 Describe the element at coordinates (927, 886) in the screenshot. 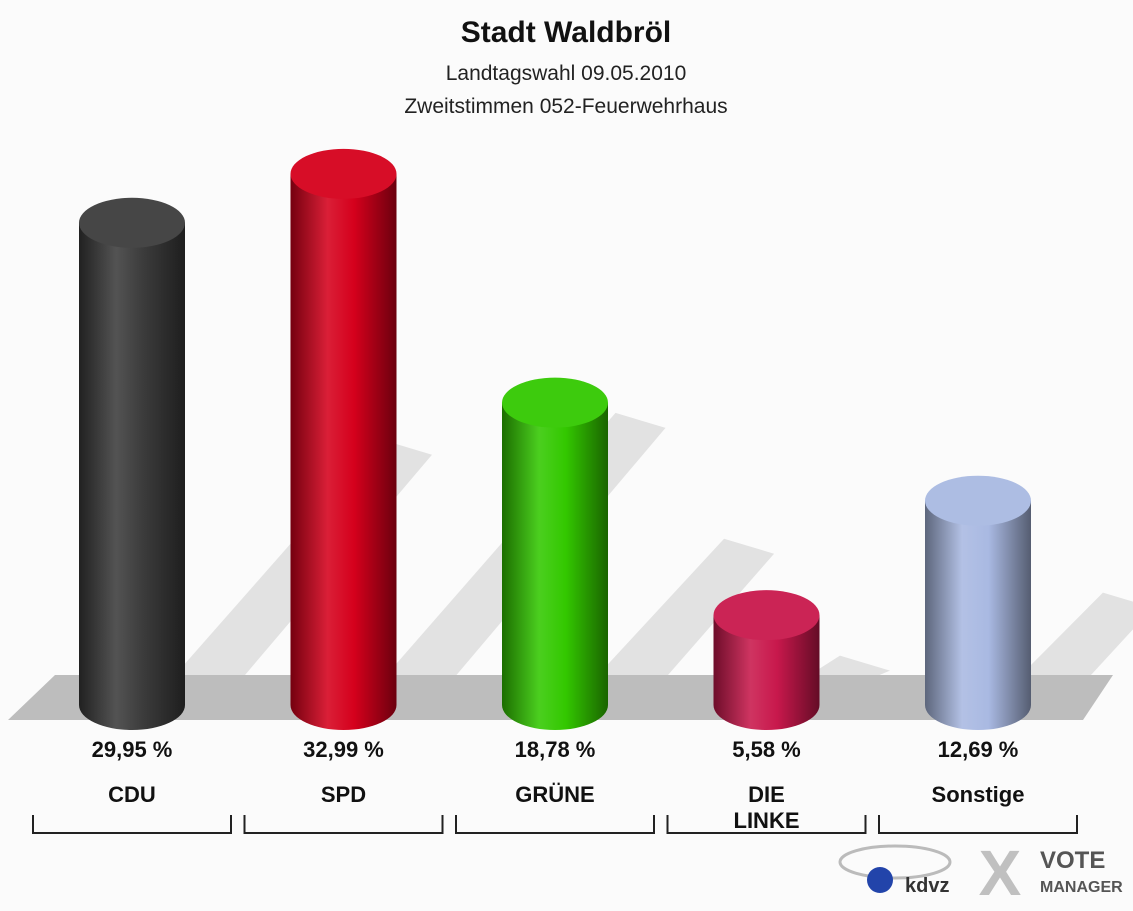

I see `logo-text: kdvz` at that location.